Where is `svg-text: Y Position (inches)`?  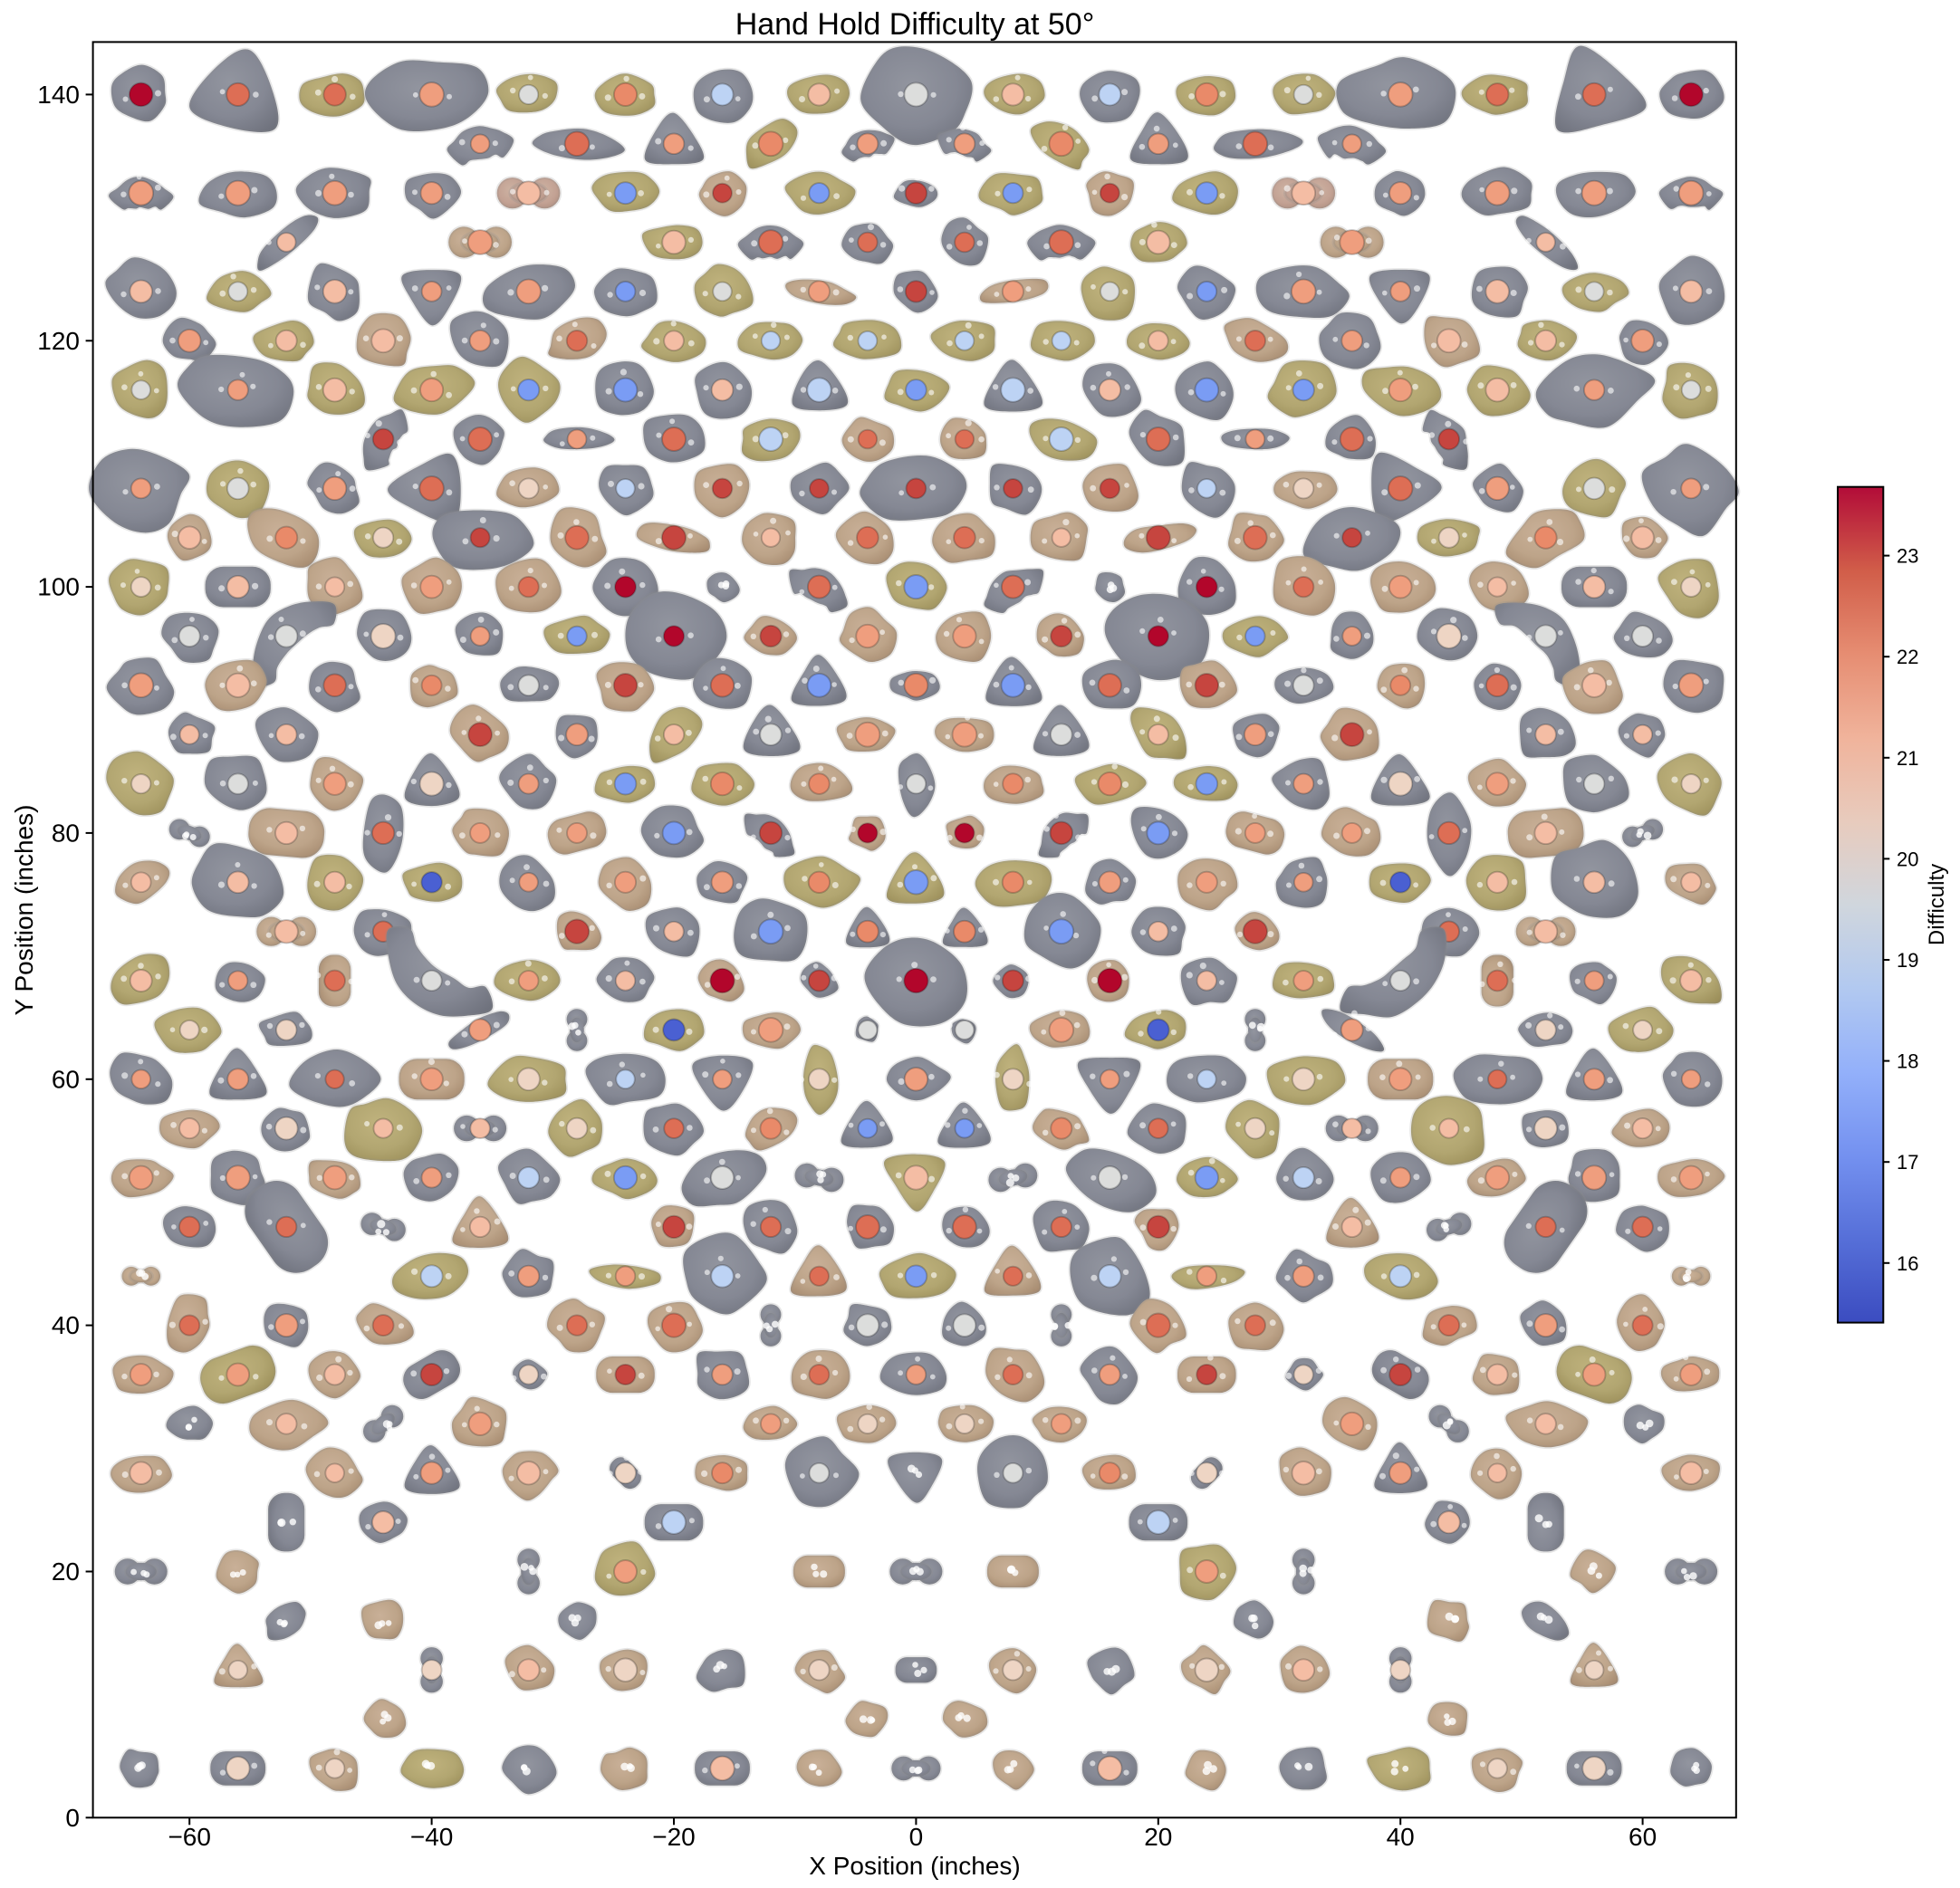
svg-text: Y Position (inches) is located at coordinates (24, 911).